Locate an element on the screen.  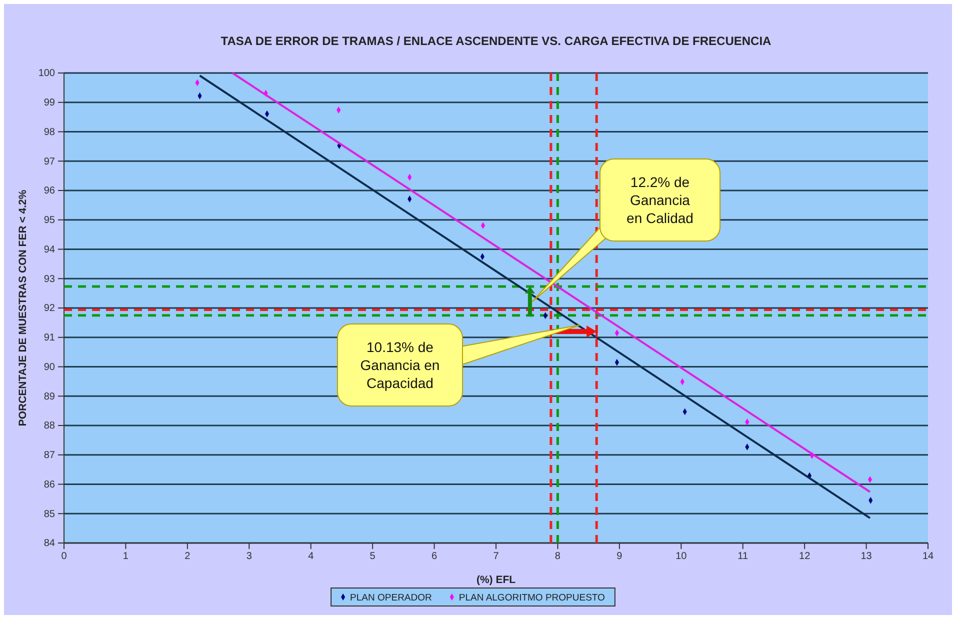
x-axis-title: (%) EFL is located at coordinates (496, 580).